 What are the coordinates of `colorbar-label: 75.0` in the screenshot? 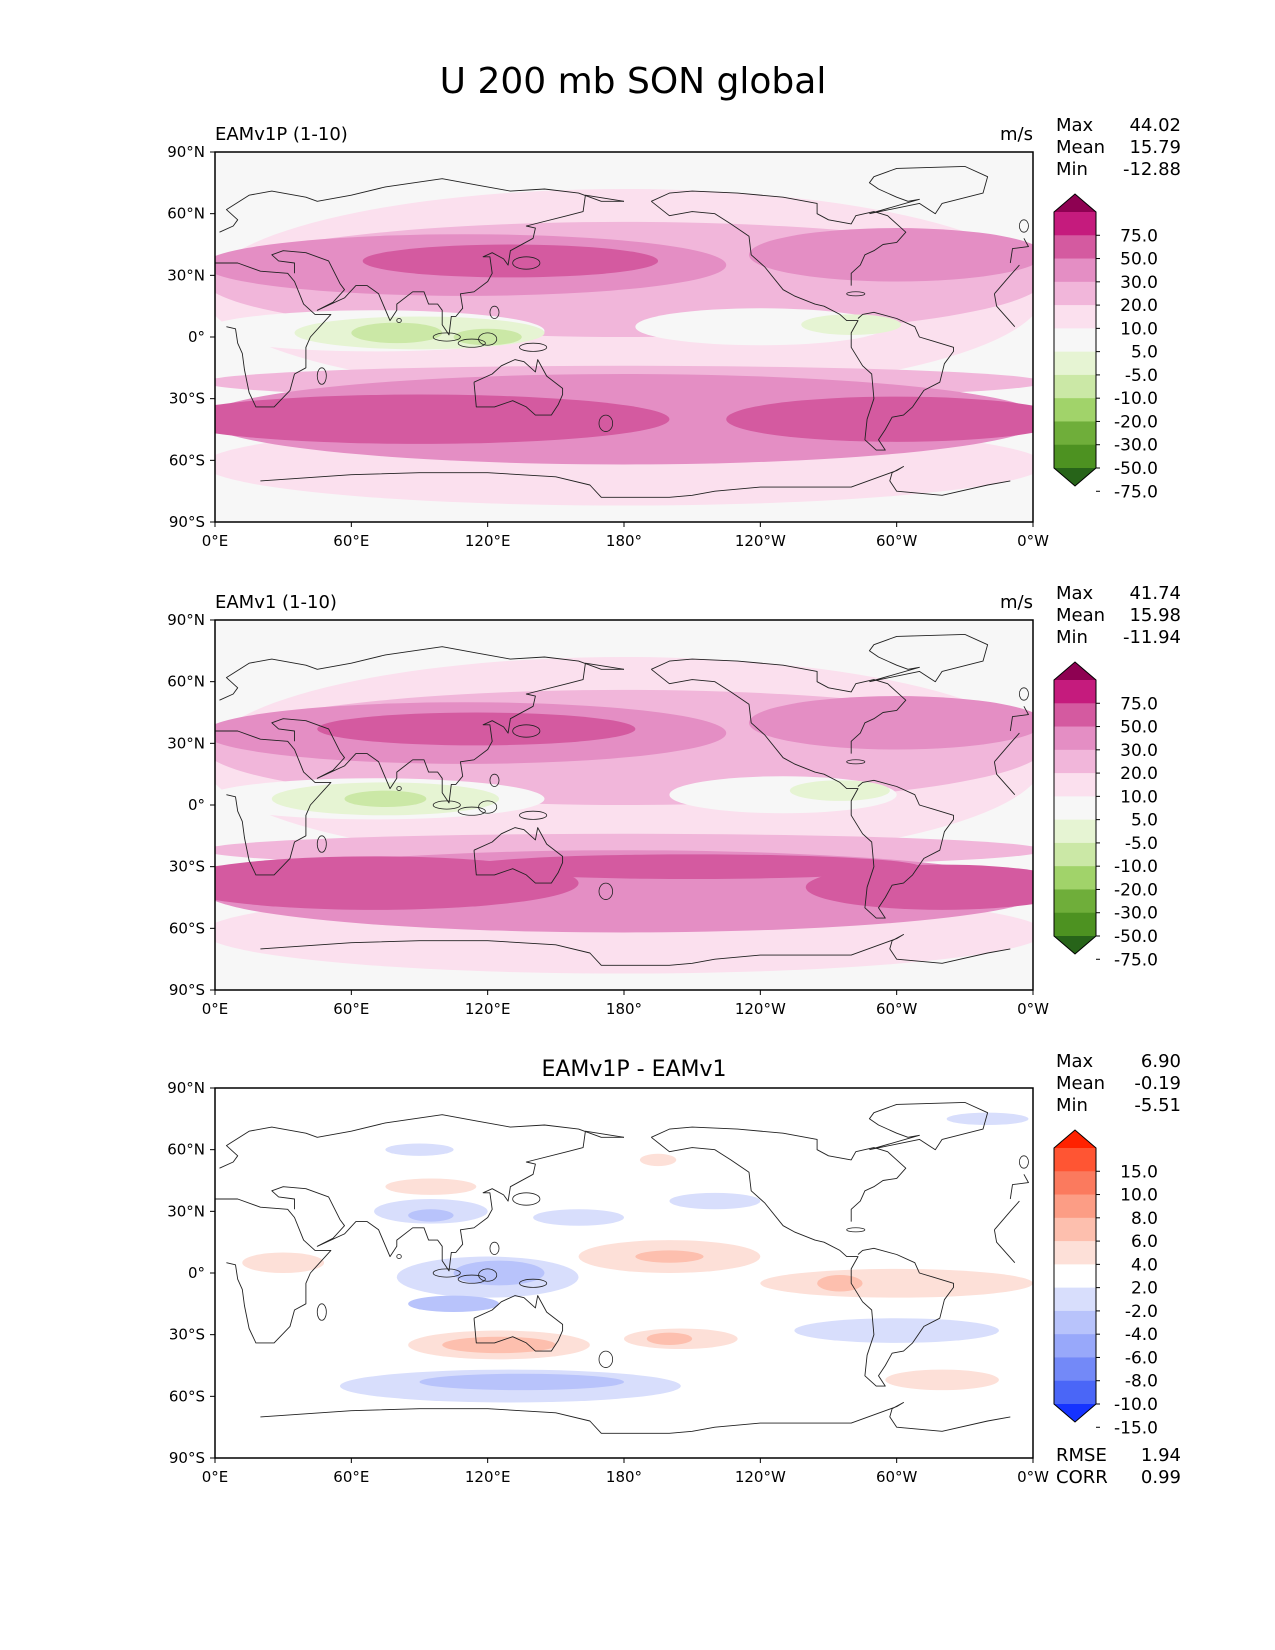 It's located at (1139, 704).